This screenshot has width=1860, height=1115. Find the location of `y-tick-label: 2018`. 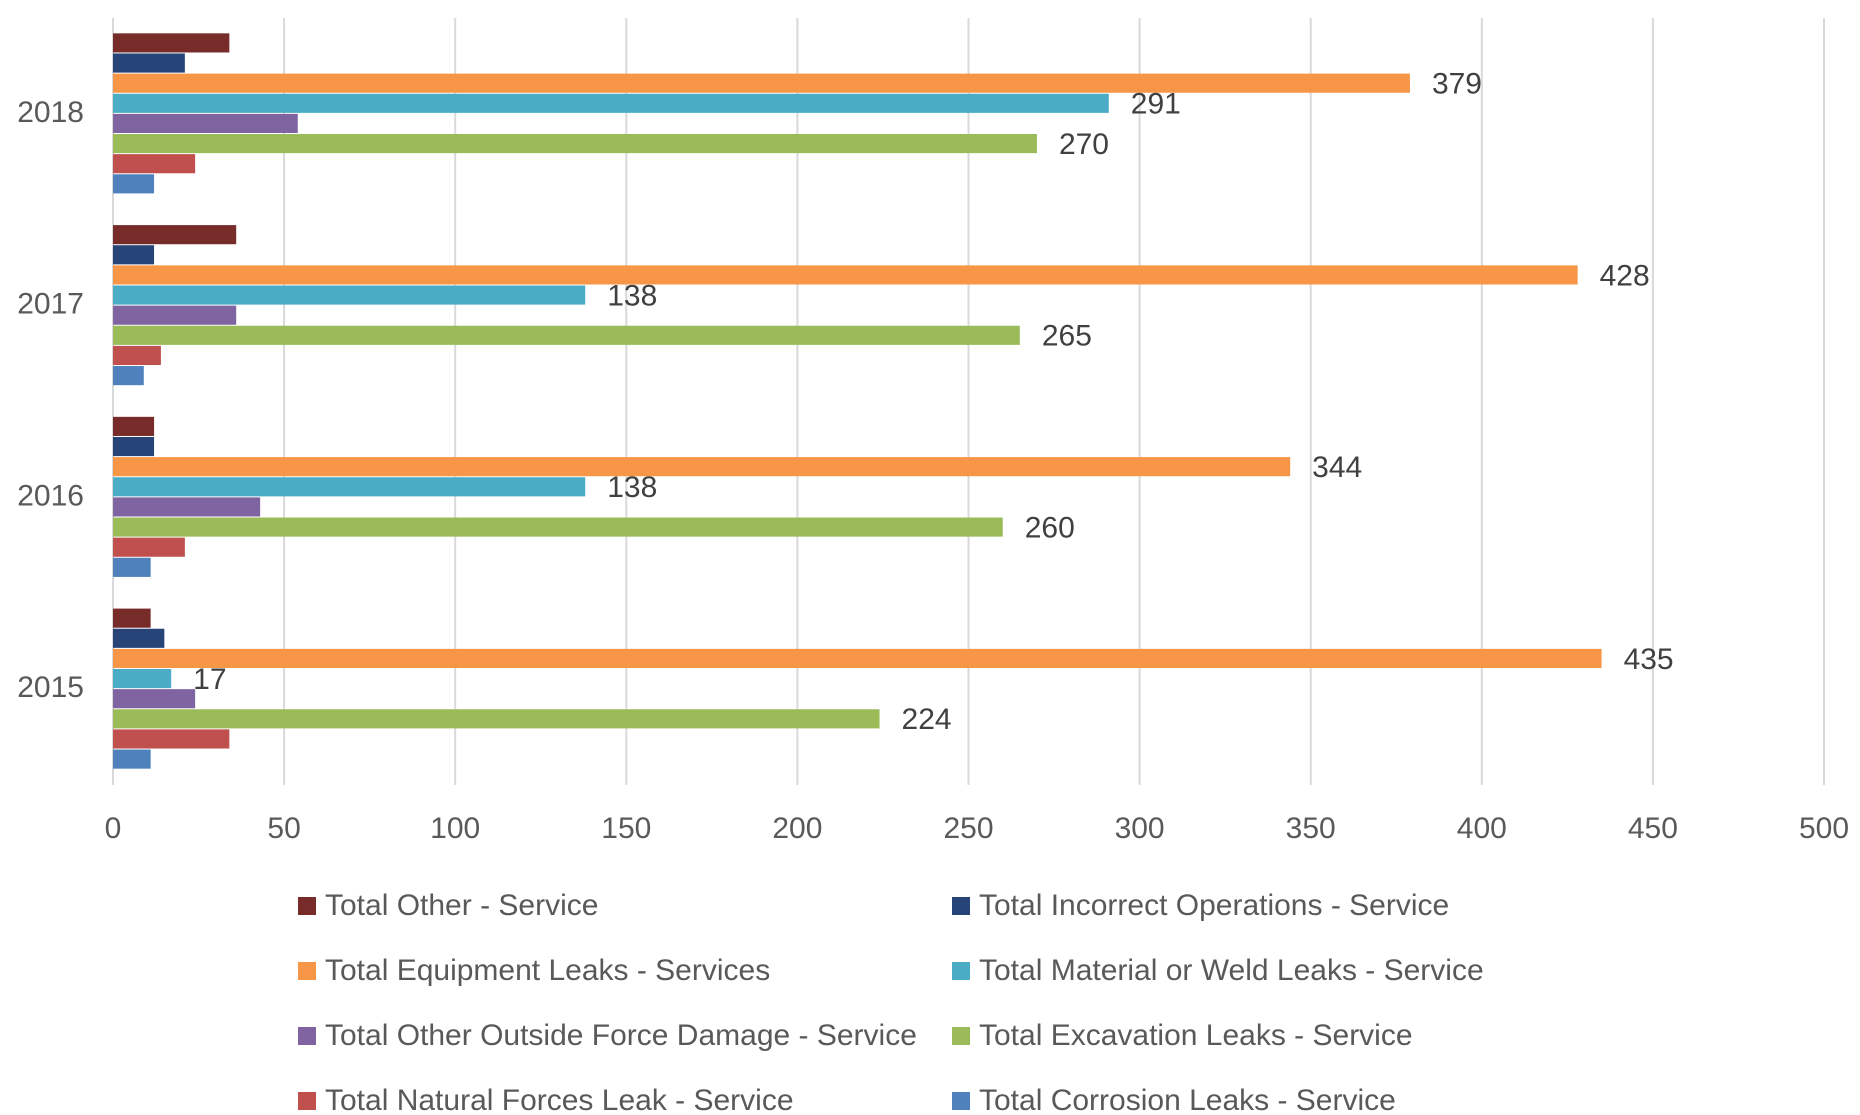

y-tick-label: 2018 is located at coordinates (50, 112).